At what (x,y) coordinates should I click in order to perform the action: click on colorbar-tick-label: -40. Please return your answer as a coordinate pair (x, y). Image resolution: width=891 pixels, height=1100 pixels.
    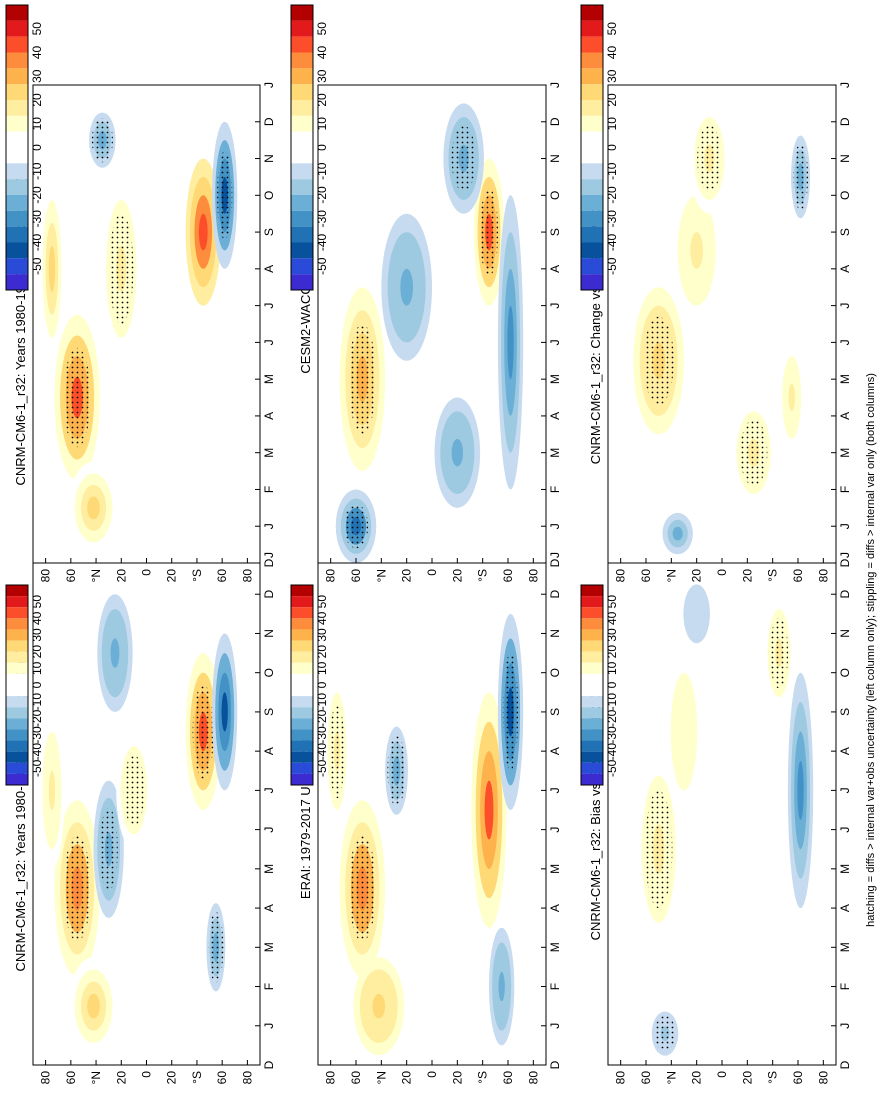
    Looking at the image, I should click on (37, 752).